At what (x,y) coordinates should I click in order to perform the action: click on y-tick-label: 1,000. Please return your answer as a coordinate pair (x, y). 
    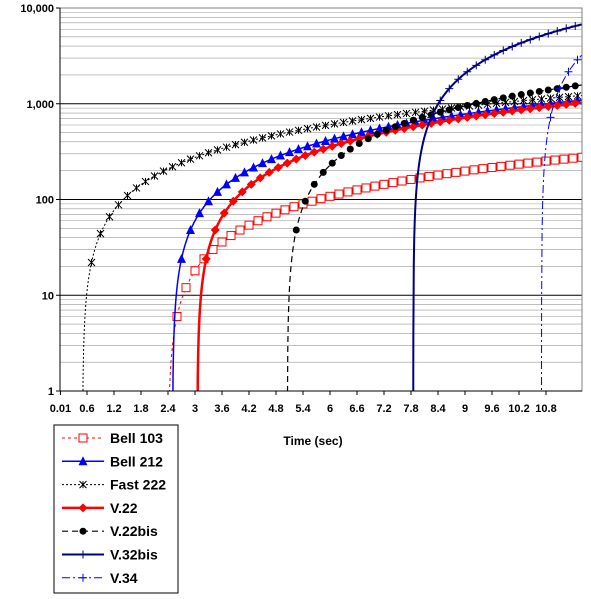
    Looking at the image, I should click on (40, 105).